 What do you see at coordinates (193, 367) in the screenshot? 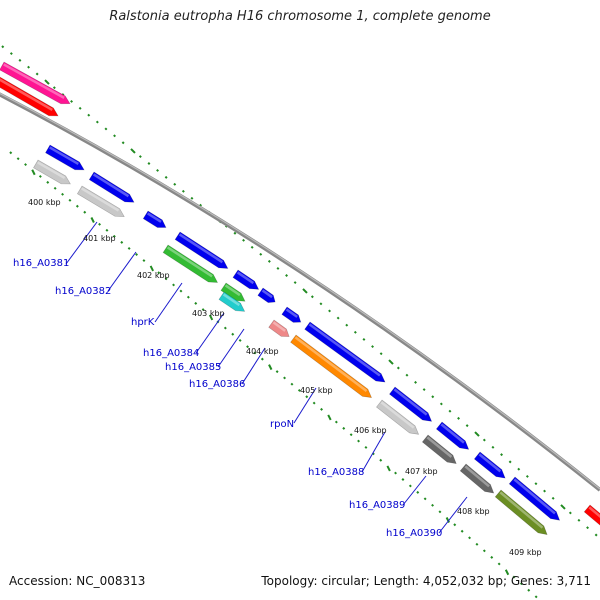
I see `gene-label: h16_A0385` at bounding box center [193, 367].